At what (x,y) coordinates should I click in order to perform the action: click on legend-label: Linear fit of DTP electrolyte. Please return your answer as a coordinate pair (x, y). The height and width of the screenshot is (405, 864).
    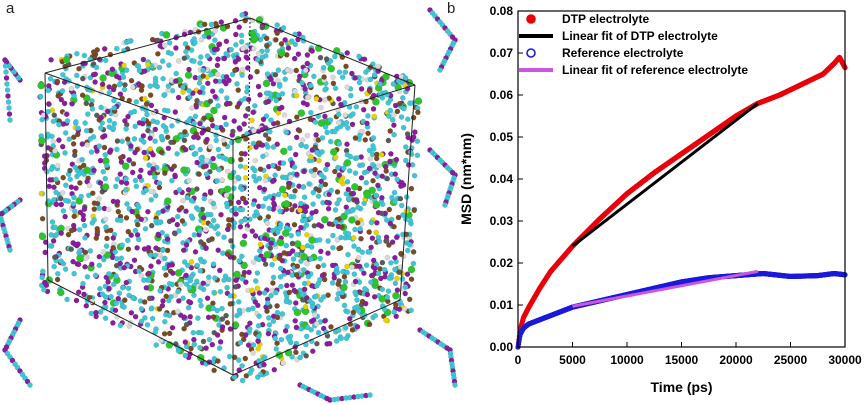
    Looking at the image, I should click on (640, 36).